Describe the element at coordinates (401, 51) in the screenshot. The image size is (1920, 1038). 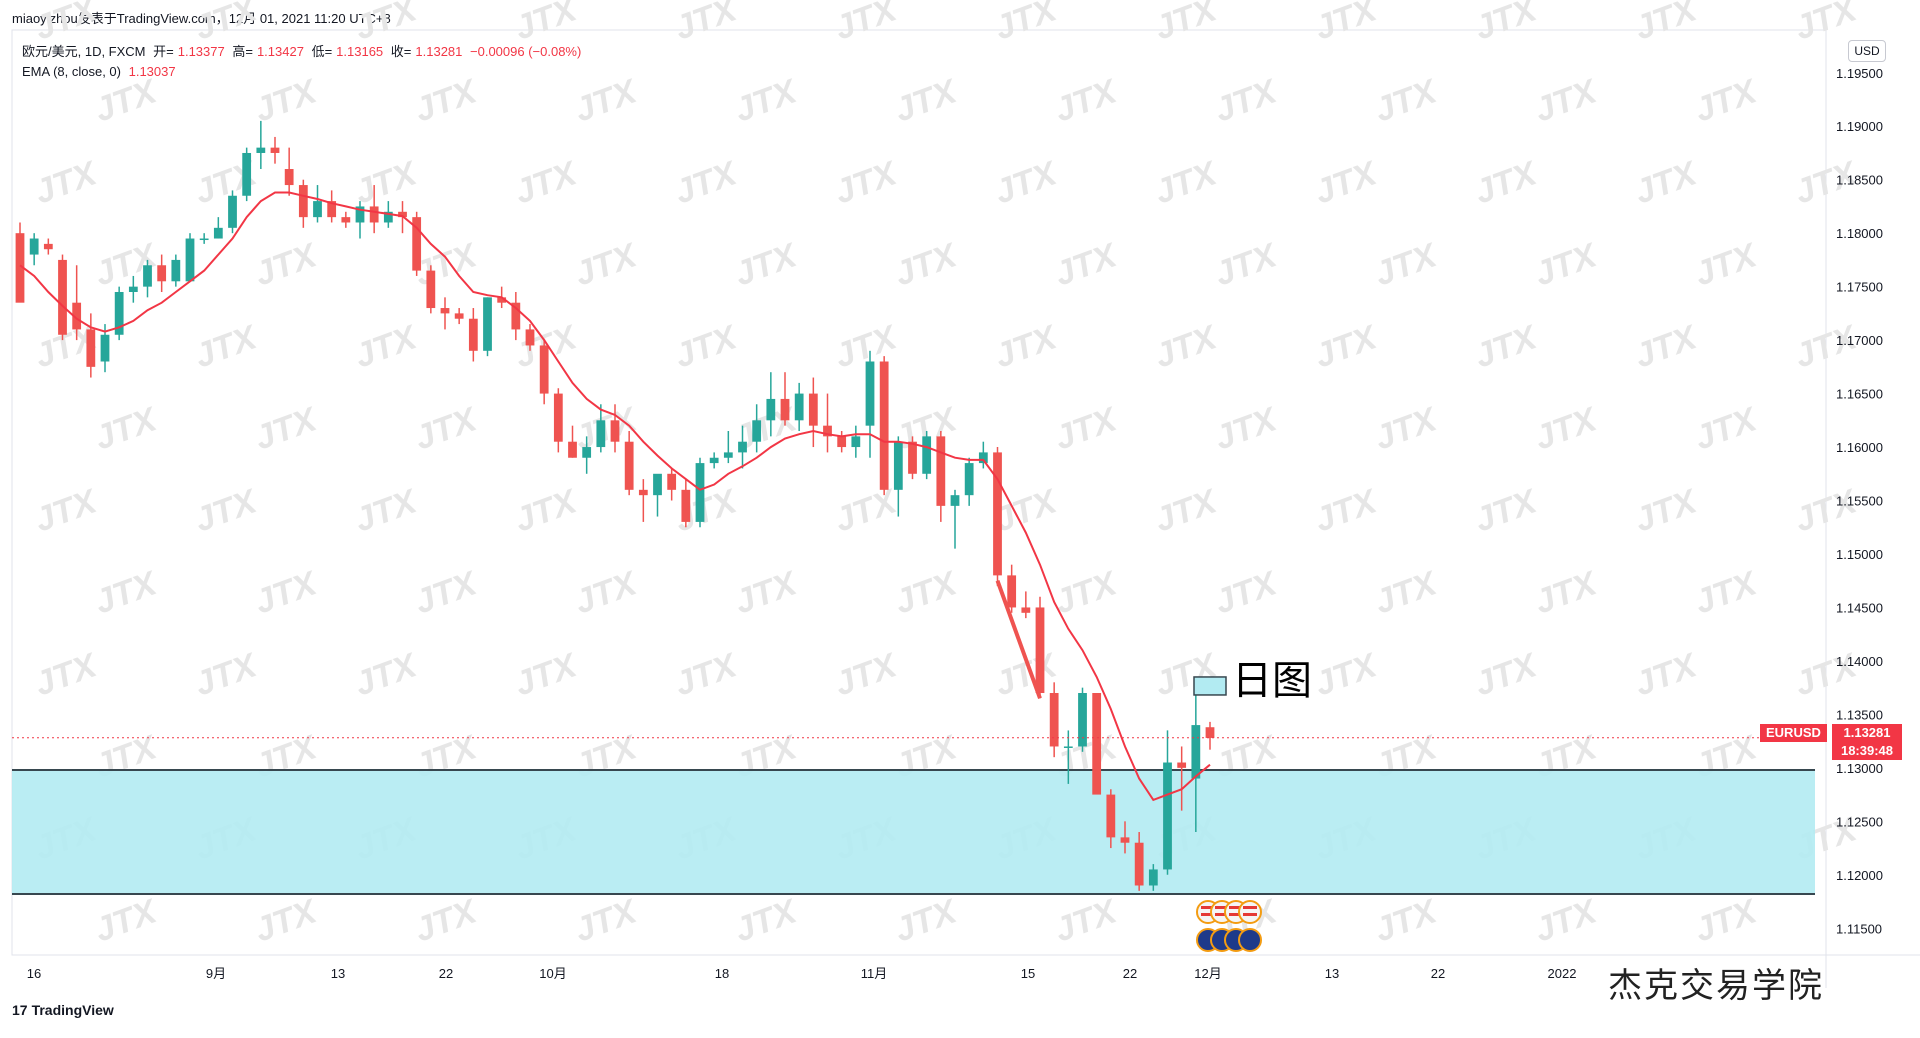
I see `legend-close-label: 收=` at that location.